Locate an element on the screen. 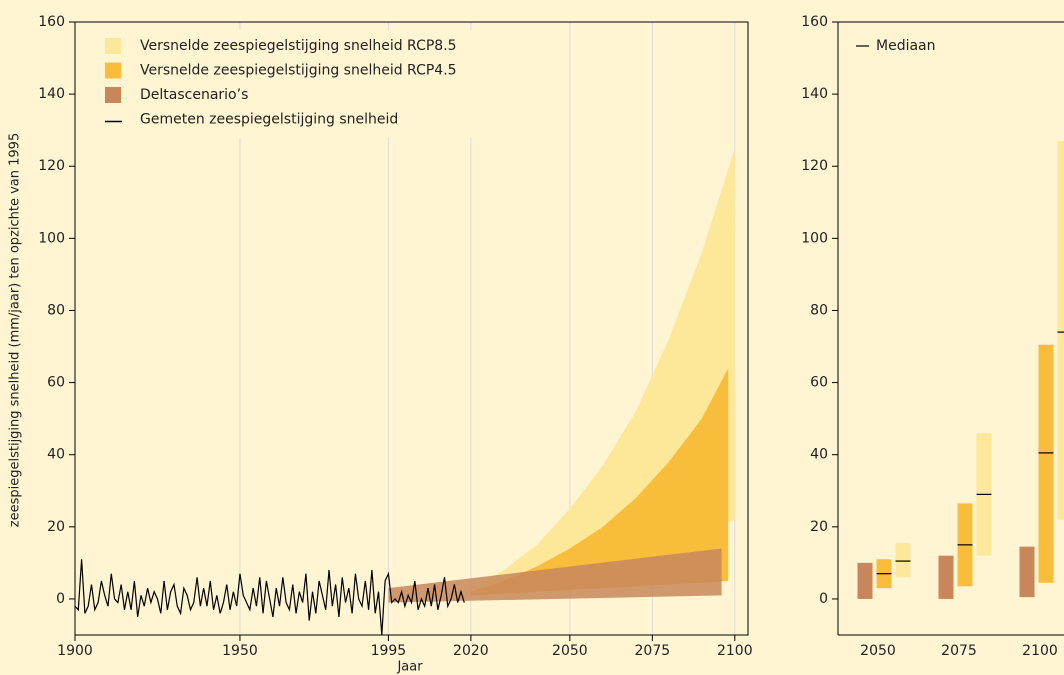 This screenshot has height=675, width=1064. line is located at coordinates (269, 597).